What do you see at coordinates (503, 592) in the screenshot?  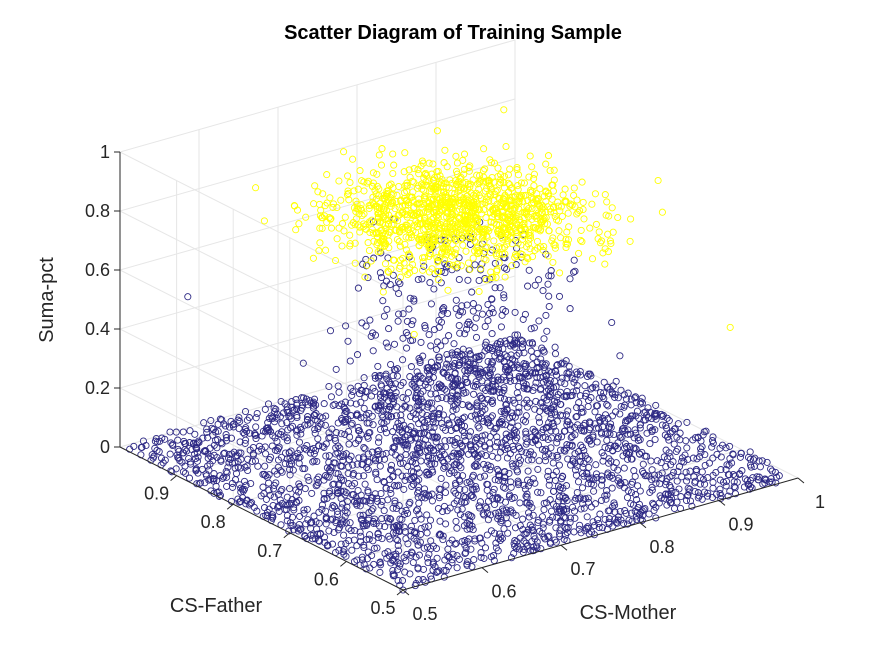 I see `x-tick-label: 0.6` at bounding box center [503, 592].